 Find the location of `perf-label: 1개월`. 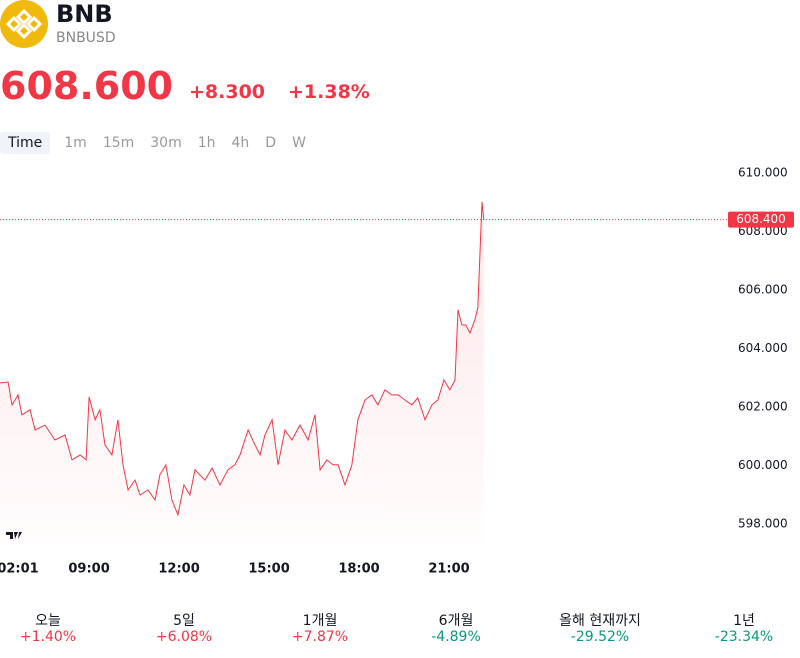

perf-label: 1개월 is located at coordinates (320, 621).